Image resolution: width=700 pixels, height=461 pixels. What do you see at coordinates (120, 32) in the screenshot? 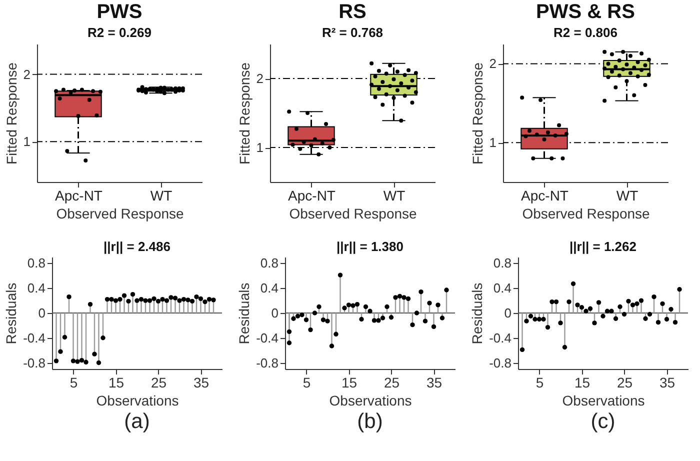
I see `chart-subtitle: R2 = 0.269` at bounding box center [120, 32].